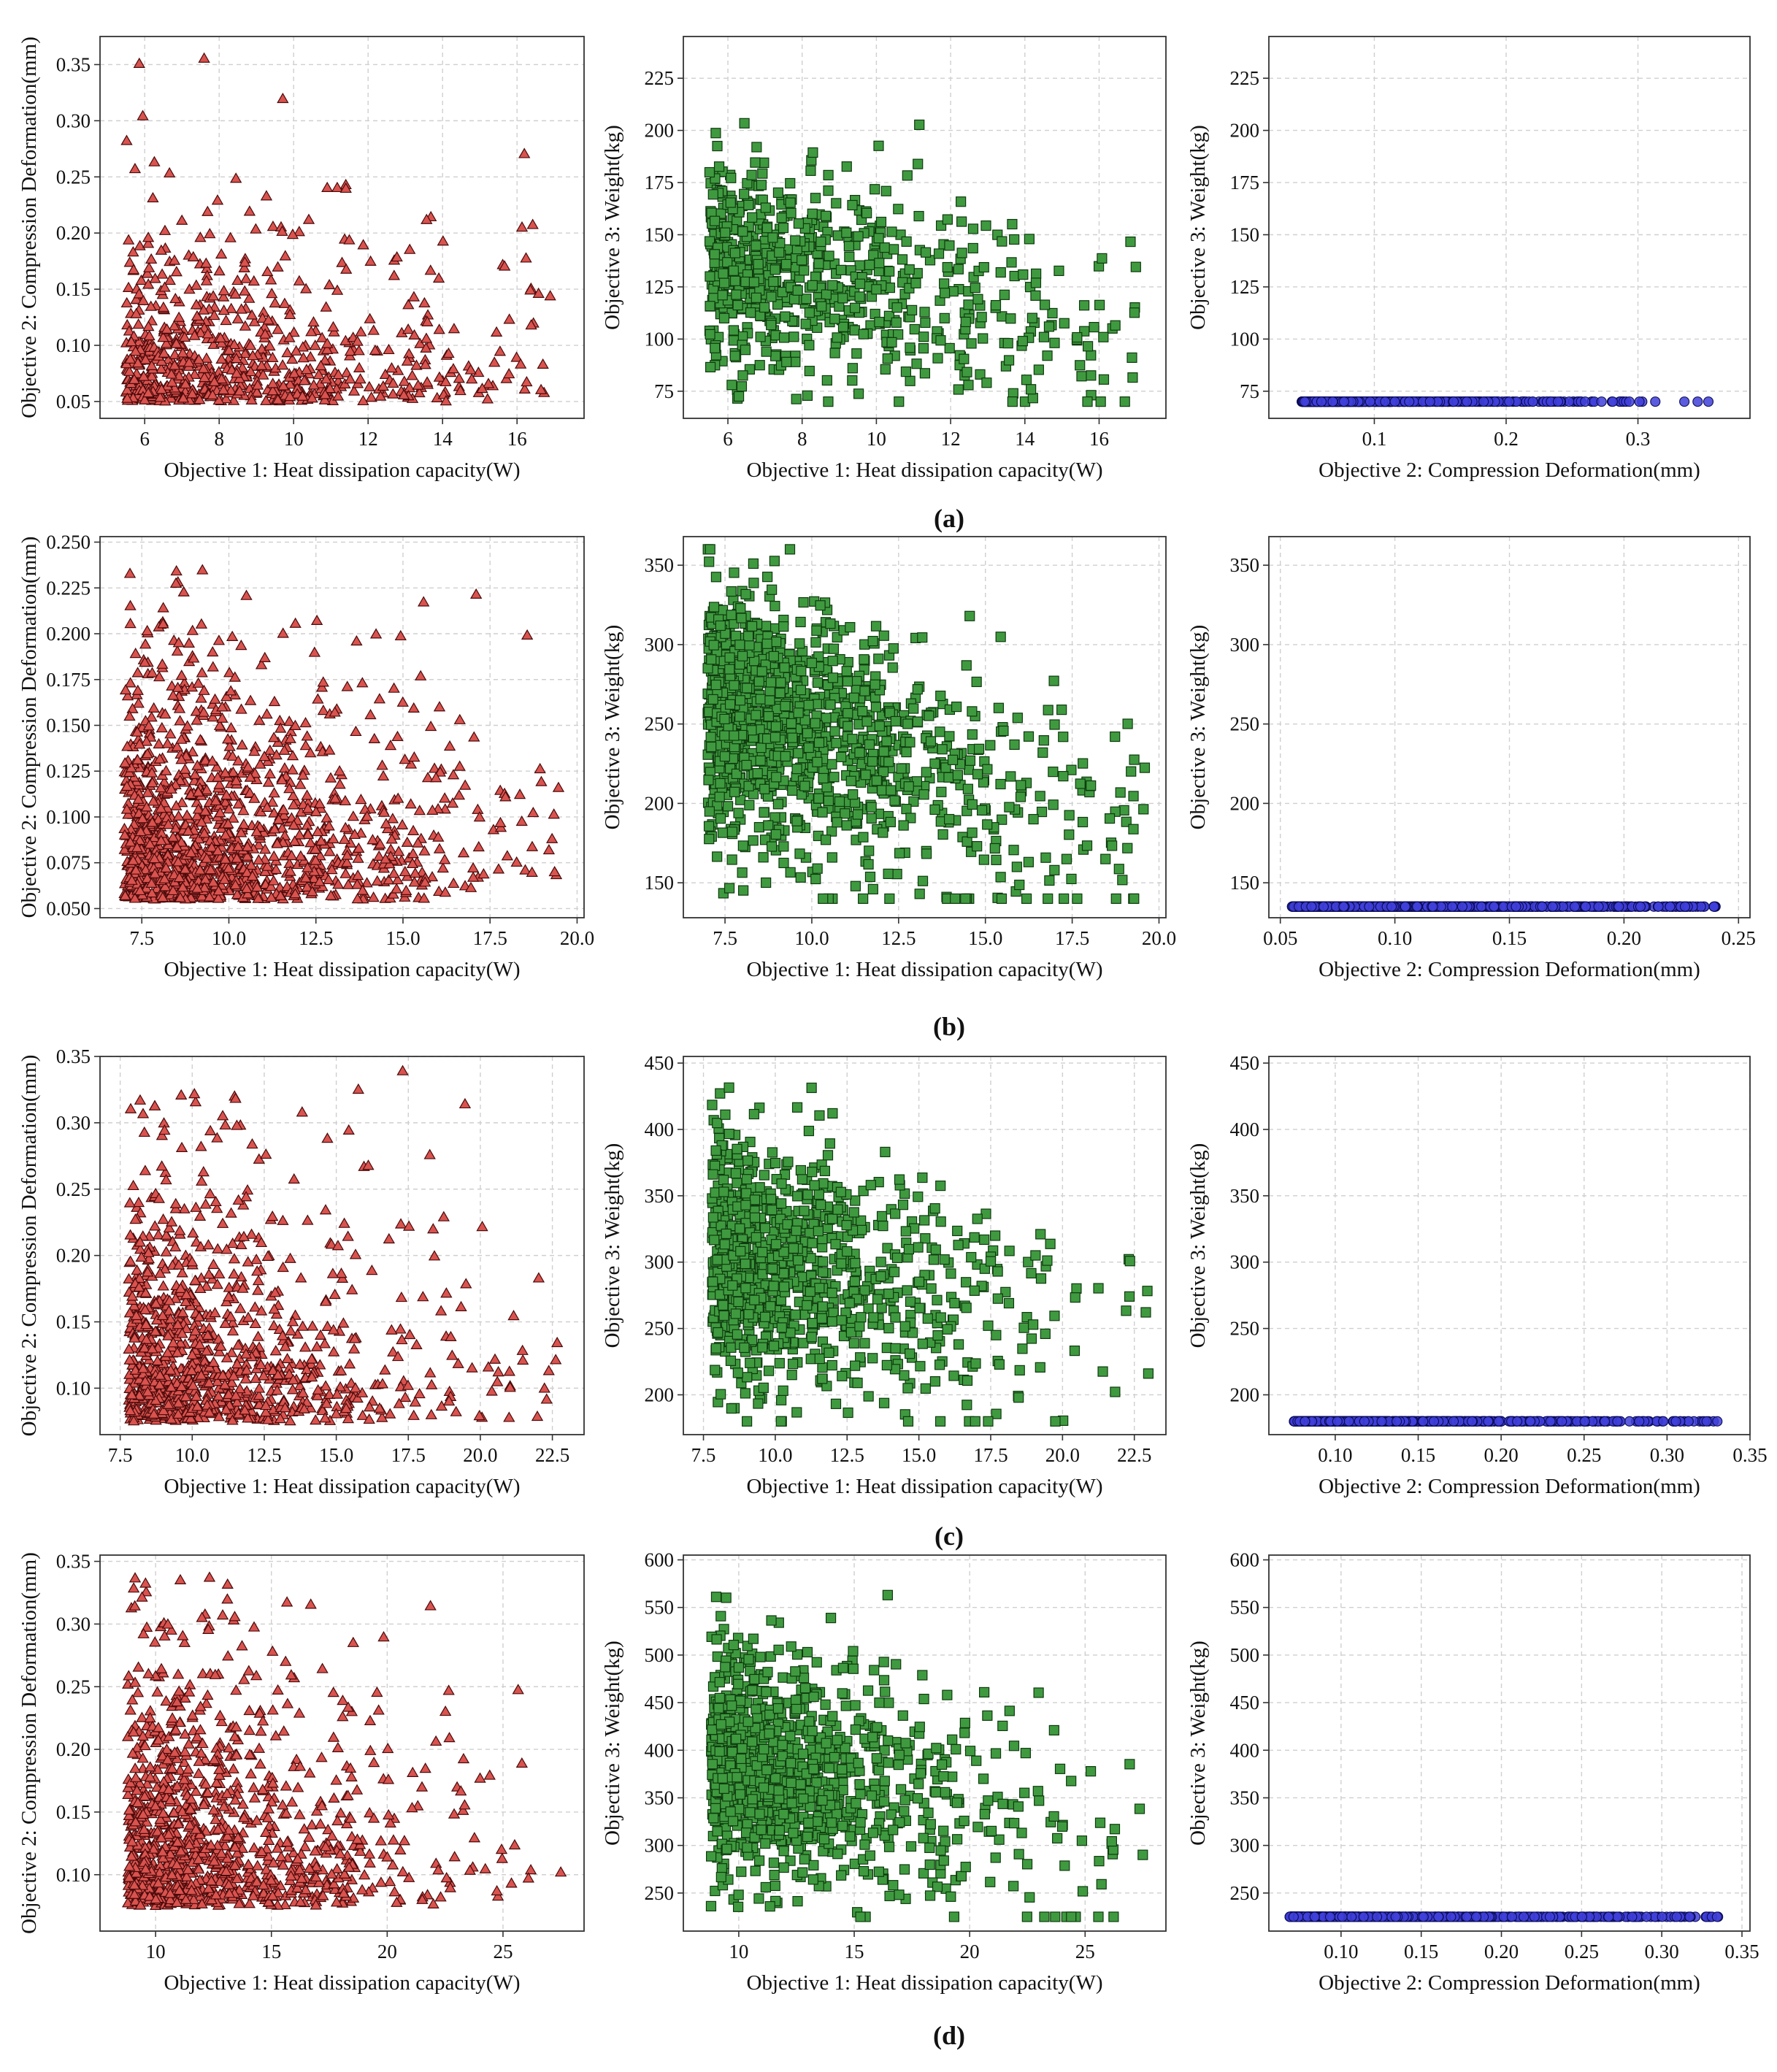 This screenshot has width=1777, height=2072. What do you see at coordinates (660, 235) in the screenshot?
I see `y-tick-label: 150` at bounding box center [660, 235].